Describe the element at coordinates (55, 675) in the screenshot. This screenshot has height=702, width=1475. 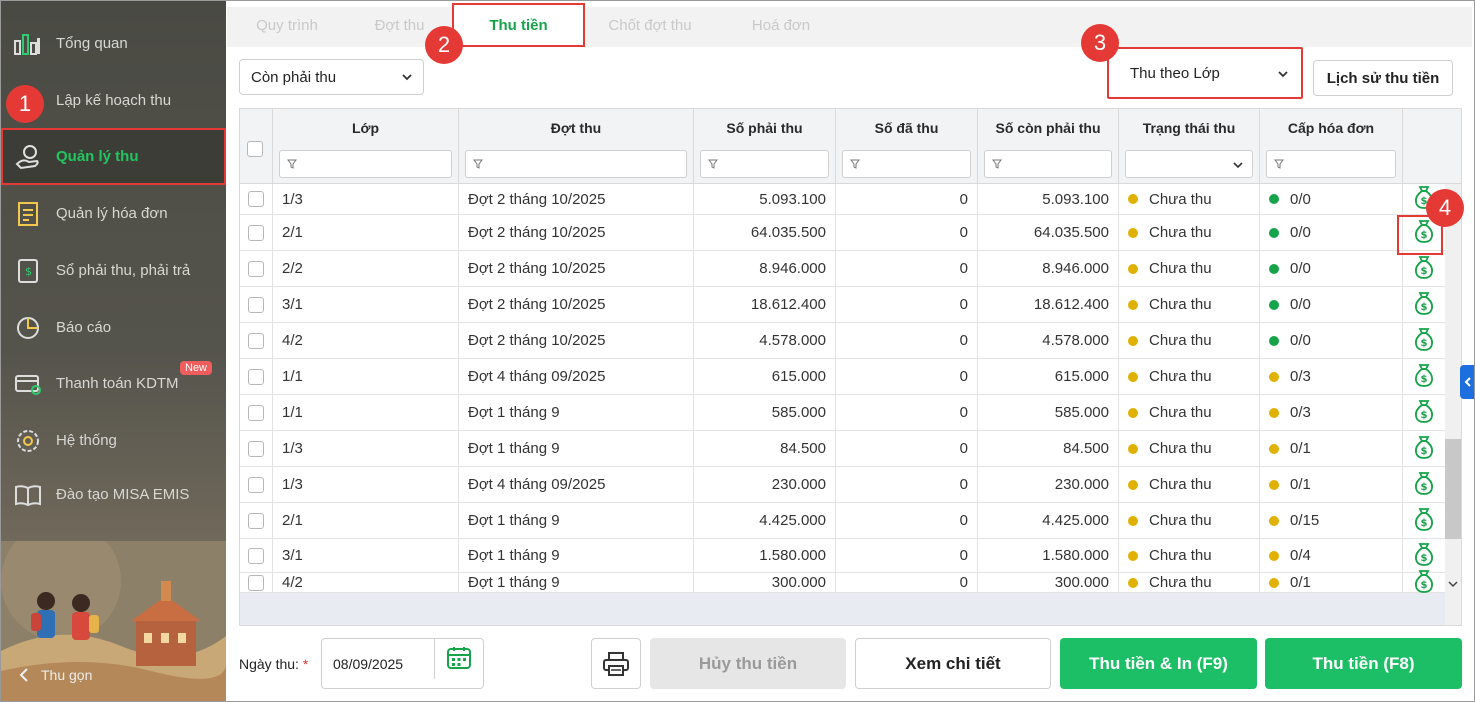
I see `collapse-sidebar-button: Thu gọn` at that location.